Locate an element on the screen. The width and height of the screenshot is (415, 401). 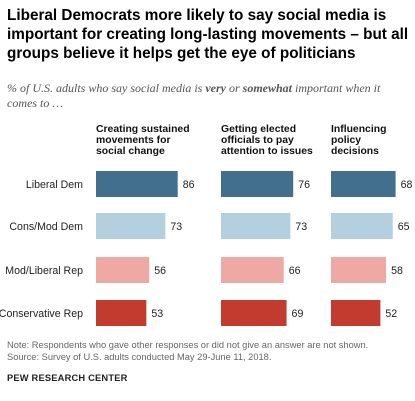
organization-label: PEW RESEARCH CENTER is located at coordinates (67, 378).